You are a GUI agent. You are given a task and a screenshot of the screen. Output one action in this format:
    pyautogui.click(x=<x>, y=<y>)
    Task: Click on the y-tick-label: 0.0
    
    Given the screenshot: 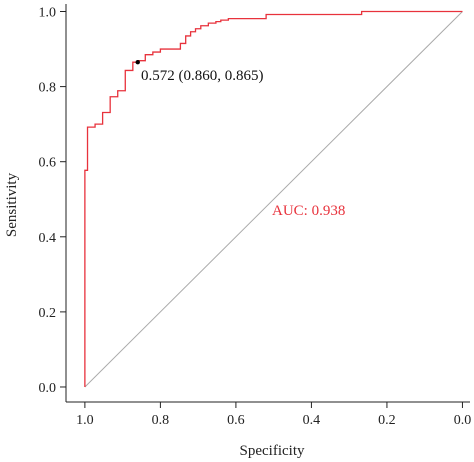 What is the action you would take?
    pyautogui.click(x=48, y=388)
    